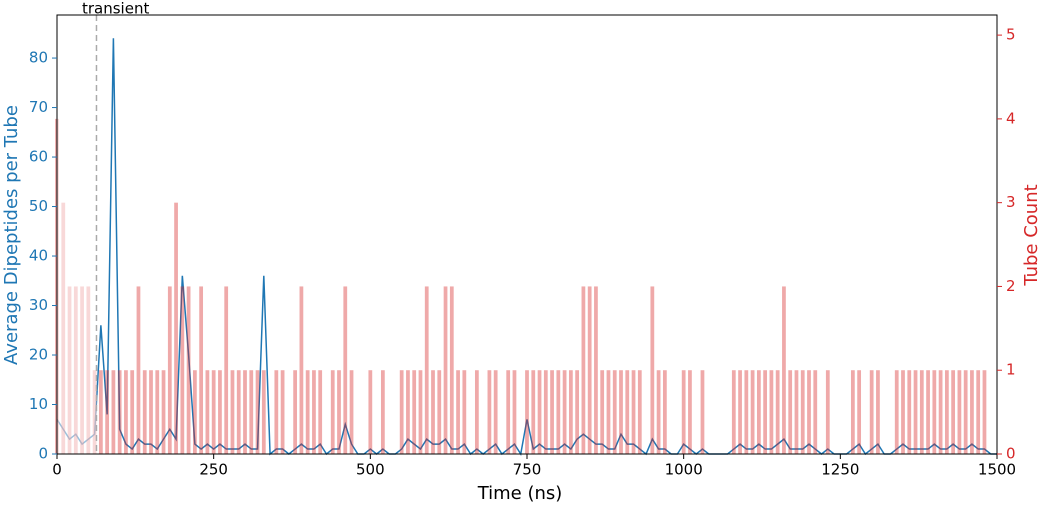 This screenshot has height=510, width=1043. What do you see at coordinates (1011, 286) in the screenshot?
I see `y2-tick-label: 2` at bounding box center [1011, 286].